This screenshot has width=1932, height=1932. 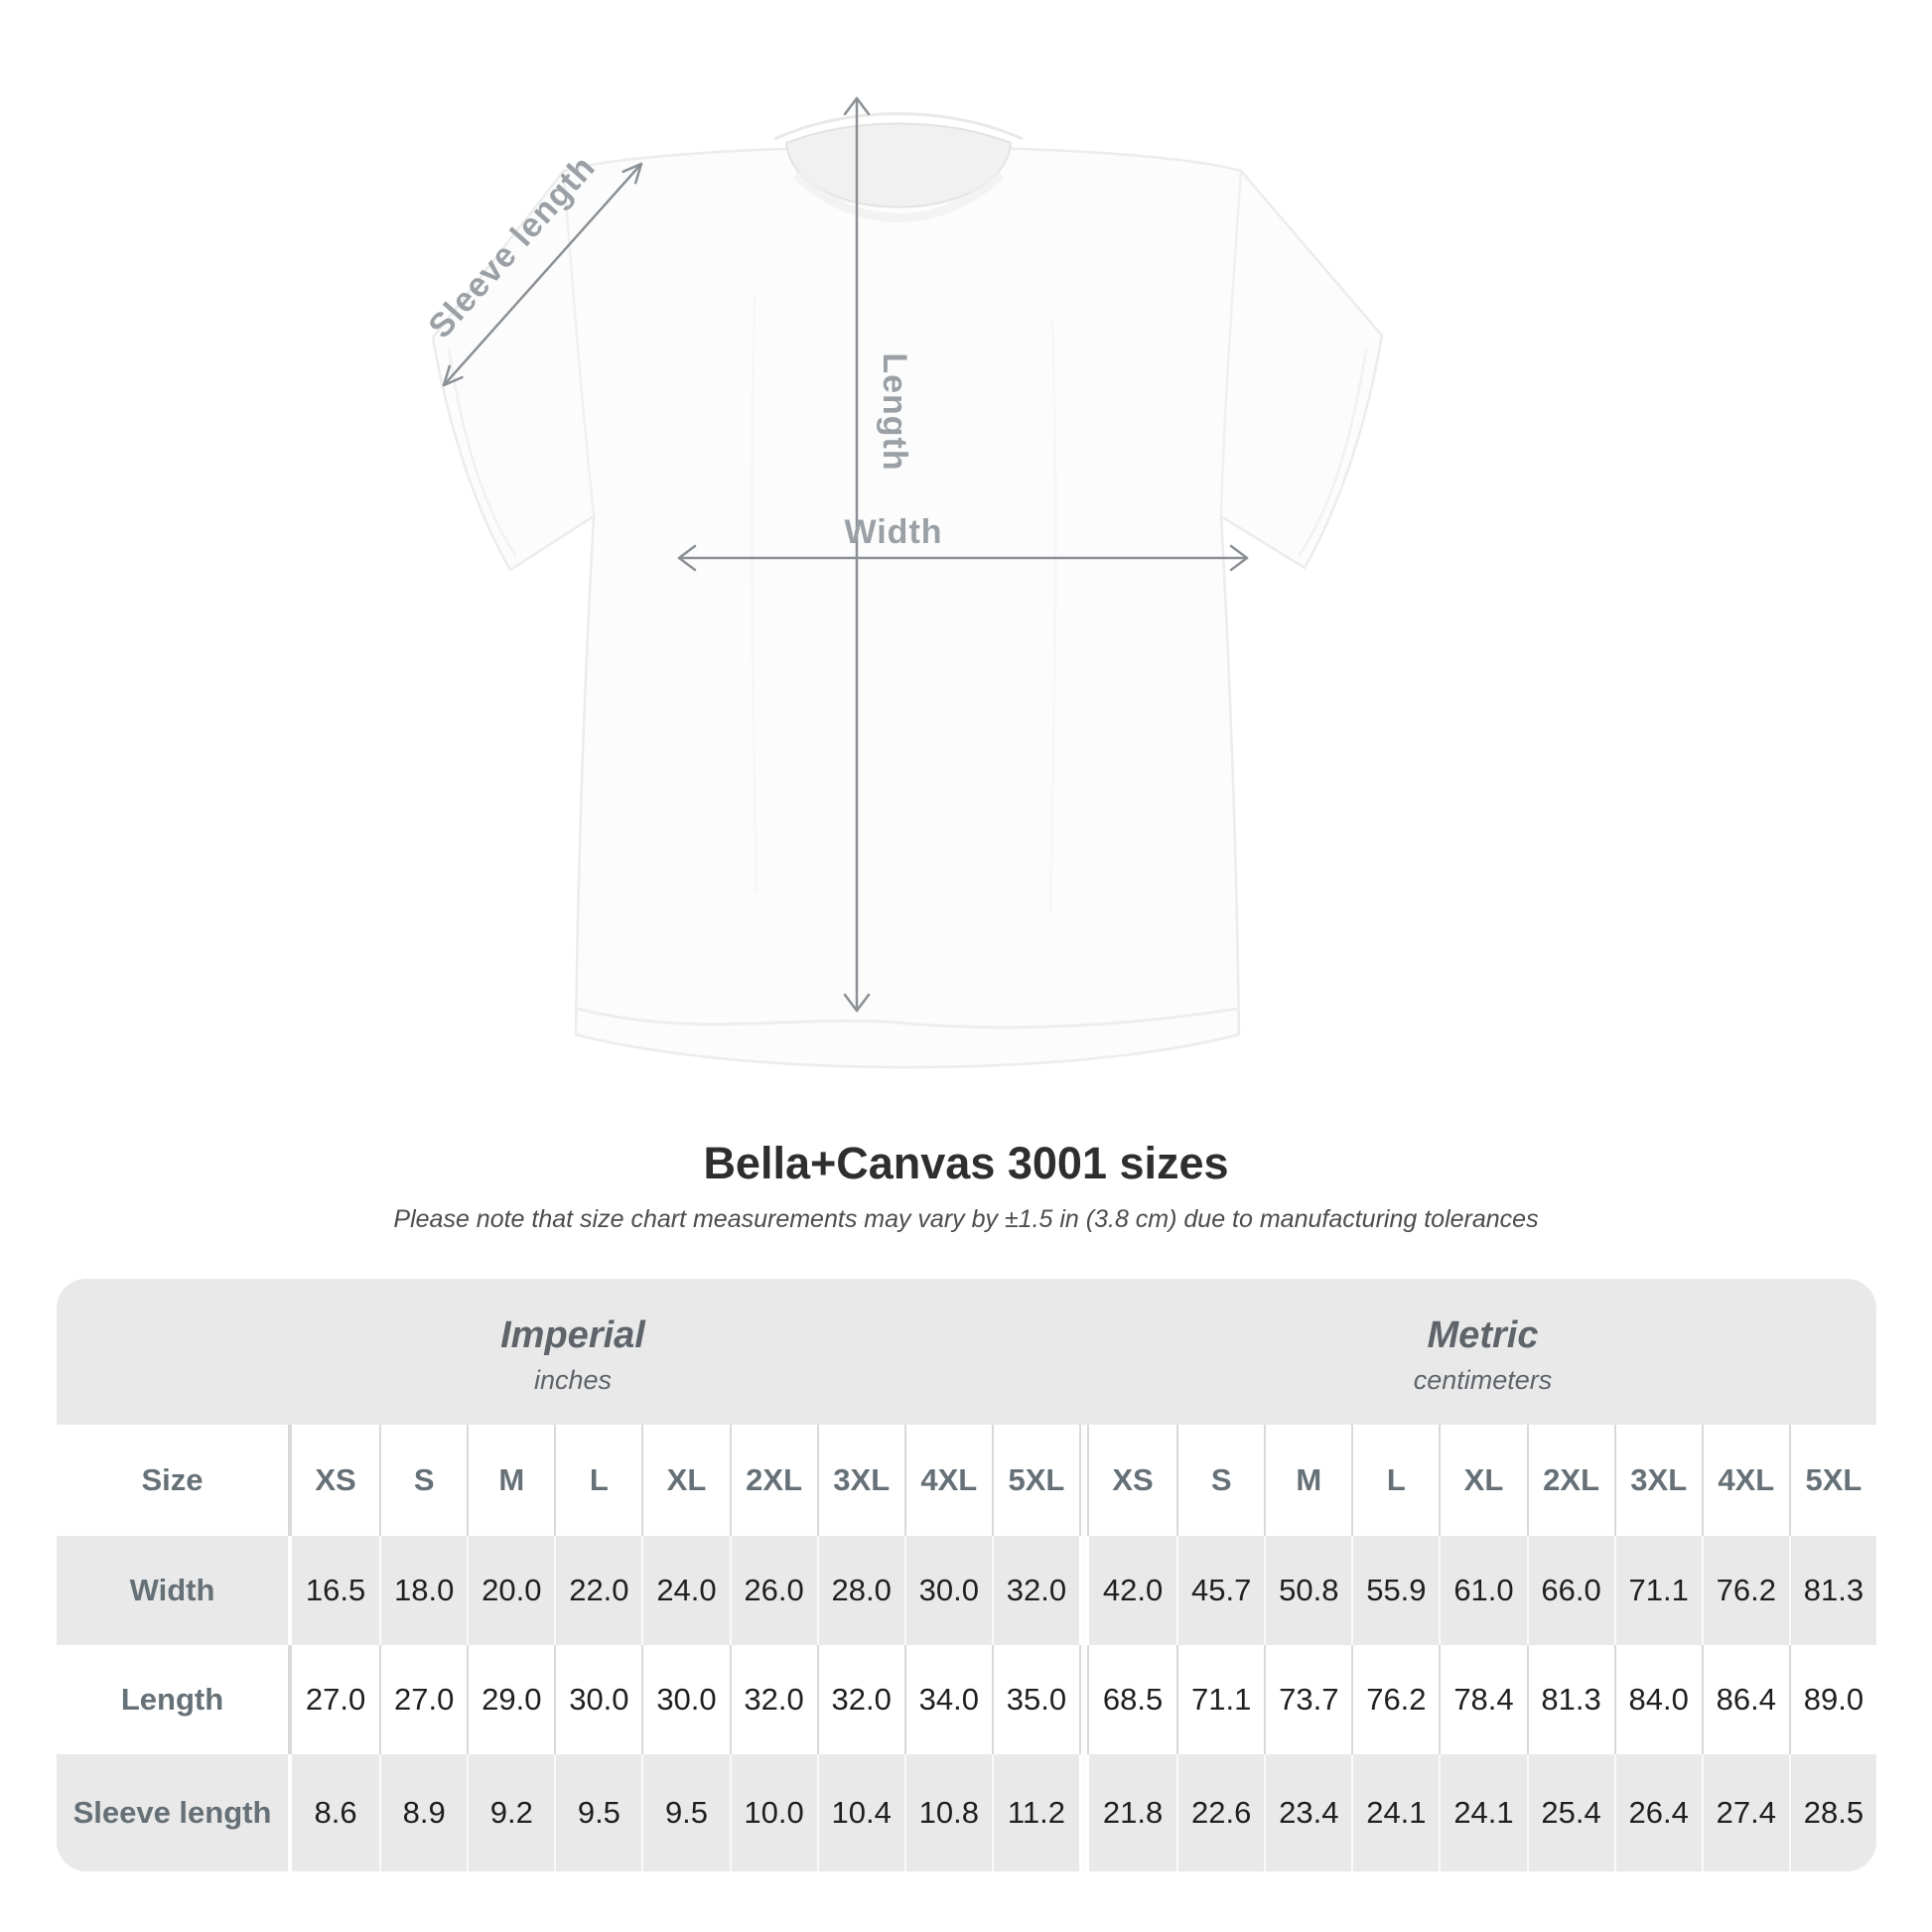 I want to click on table-cell: 22.0, so click(x=597, y=1591).